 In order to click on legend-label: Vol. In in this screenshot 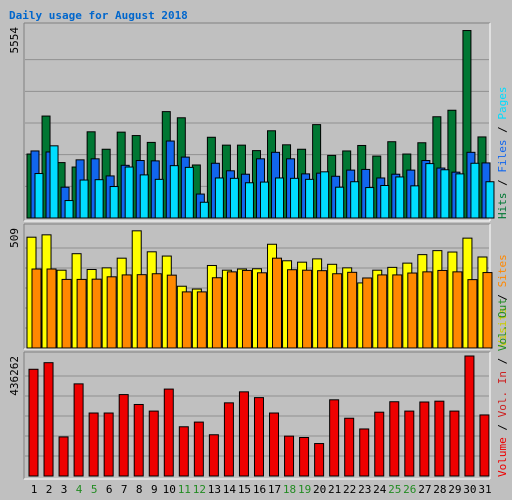, I will do `click(502, 394)`.